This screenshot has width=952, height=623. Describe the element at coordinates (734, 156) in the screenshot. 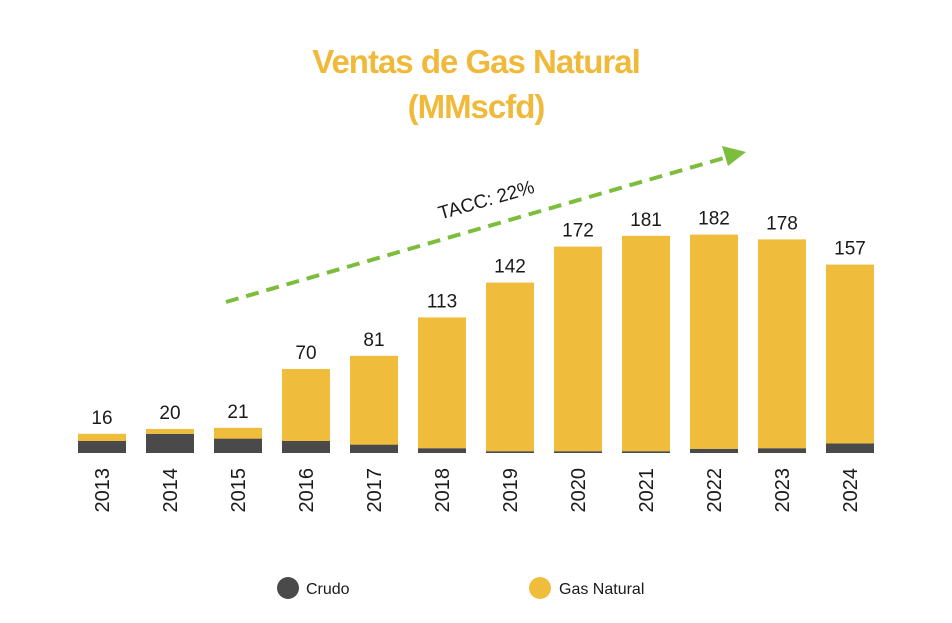

I see `trend-arrow-head` at that location.